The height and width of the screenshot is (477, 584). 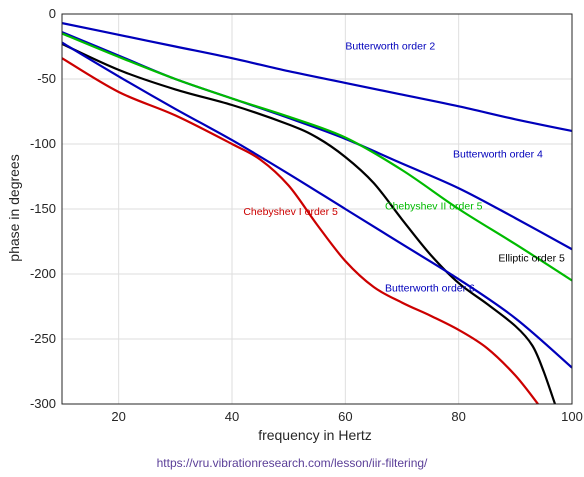 I want to click on x-tick-label: 60, so click(x=345, y=416).